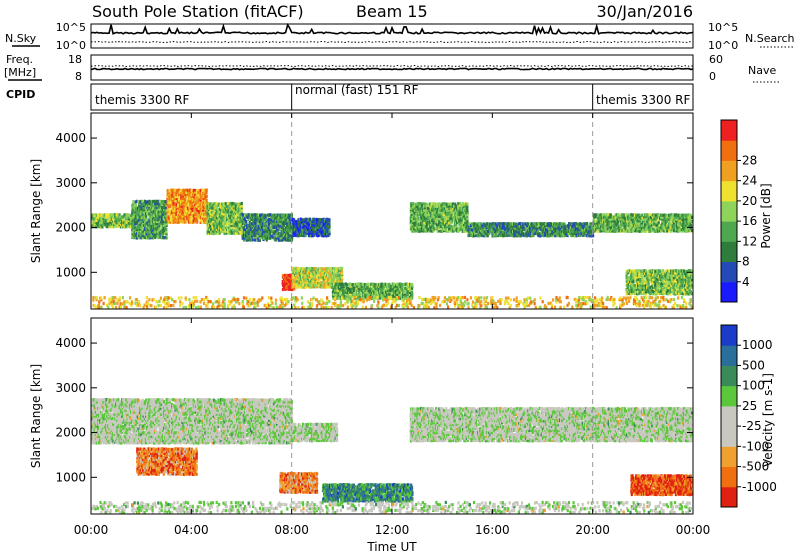 The height and width of the screenshot is (558, 800). Describe the element at coordinates (762, 70) in the screenshot. I see `nave-label: Nave` at that location.